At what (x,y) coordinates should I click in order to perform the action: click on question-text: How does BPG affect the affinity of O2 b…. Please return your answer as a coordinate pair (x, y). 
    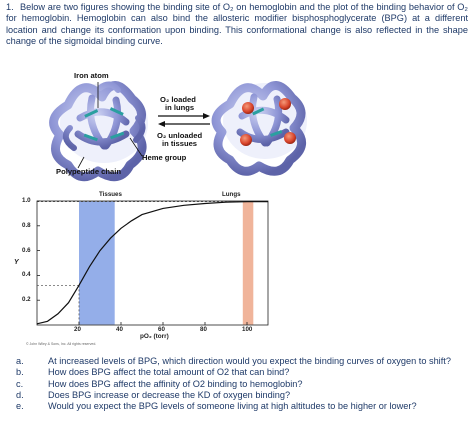
    Looking at the image, I should click on (175, 383).